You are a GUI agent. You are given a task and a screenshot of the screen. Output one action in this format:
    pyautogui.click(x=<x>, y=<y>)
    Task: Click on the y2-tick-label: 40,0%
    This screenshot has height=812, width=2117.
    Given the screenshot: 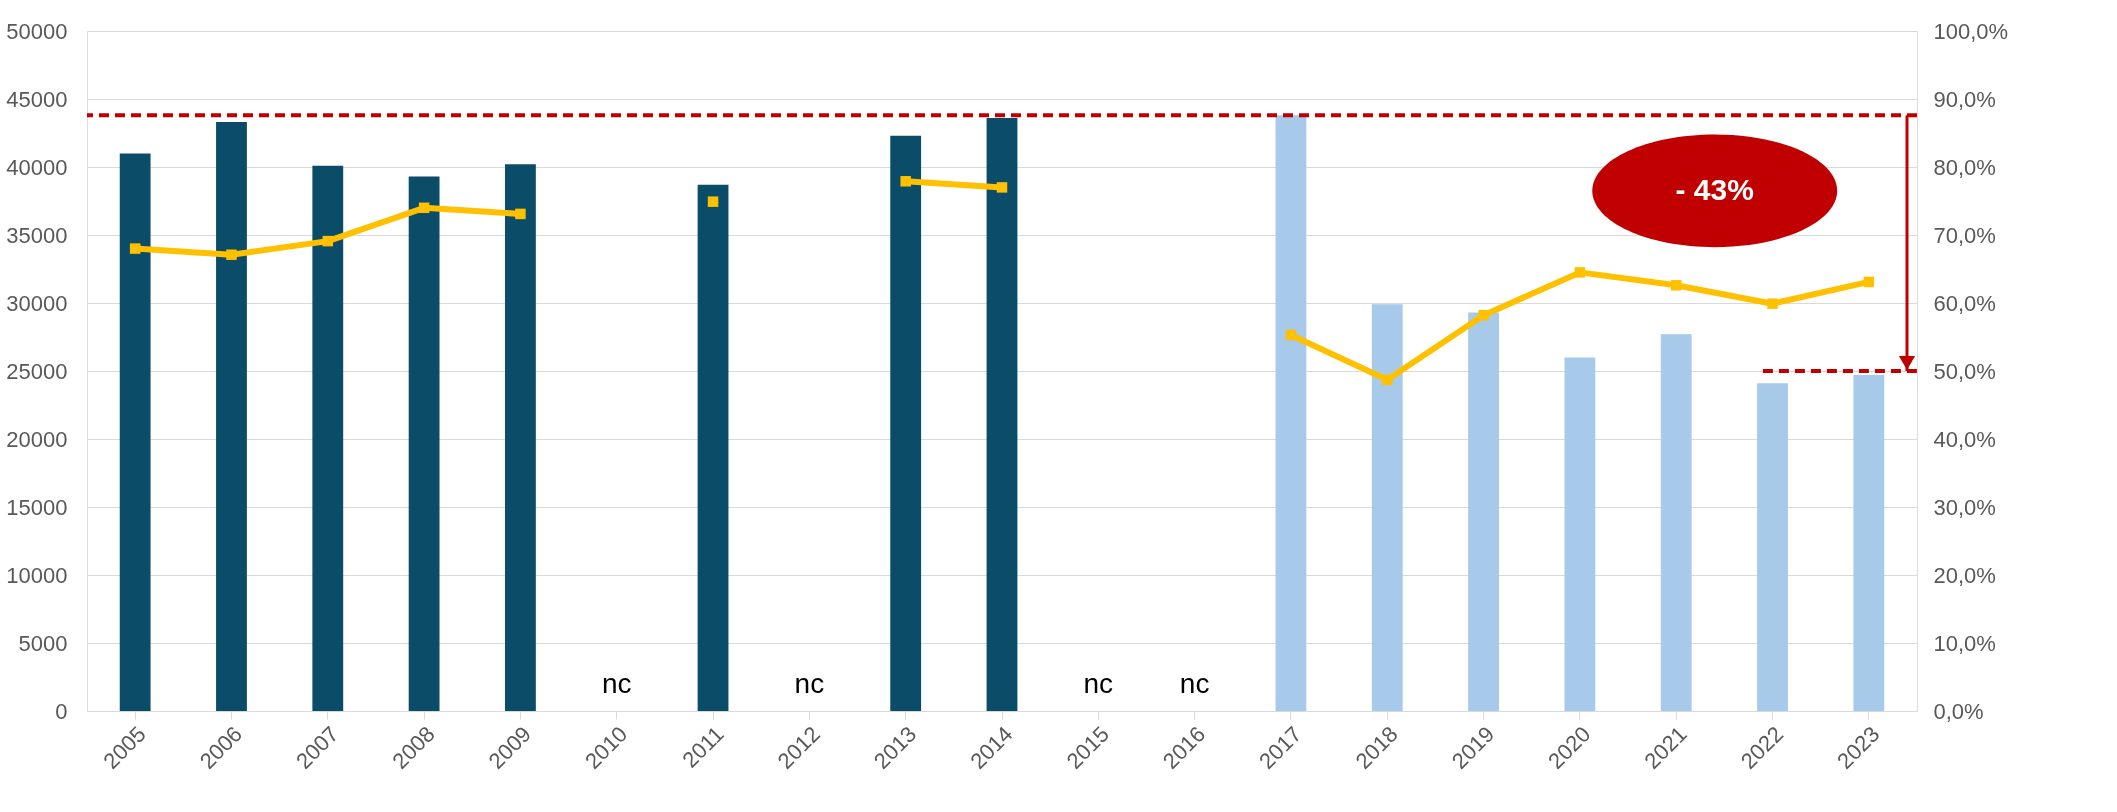 What is the action you would take?
    pyautogui.click(x=1964, y=439)
    